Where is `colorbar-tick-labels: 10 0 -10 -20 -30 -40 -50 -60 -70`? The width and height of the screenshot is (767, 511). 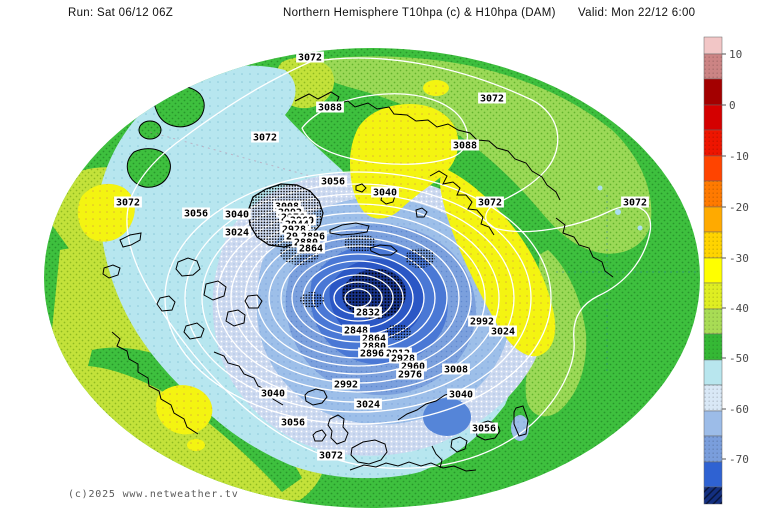
colorbar-tick-labels: 10 0 -10 -20 -30 -40 -50 -60 -70 is located at coordinates (735, 257).